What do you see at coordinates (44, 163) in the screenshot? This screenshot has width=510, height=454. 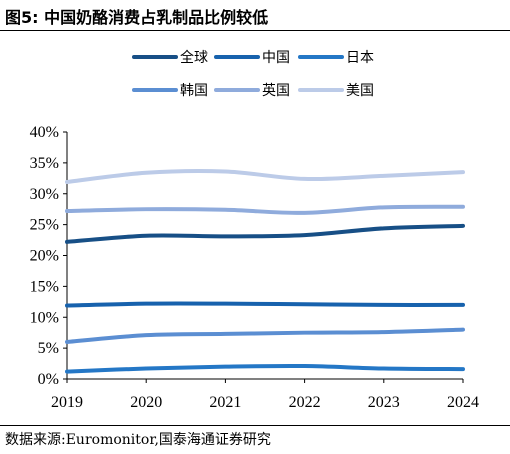 I see `y-tick-label: 35%` at bounding box center [44, 163].